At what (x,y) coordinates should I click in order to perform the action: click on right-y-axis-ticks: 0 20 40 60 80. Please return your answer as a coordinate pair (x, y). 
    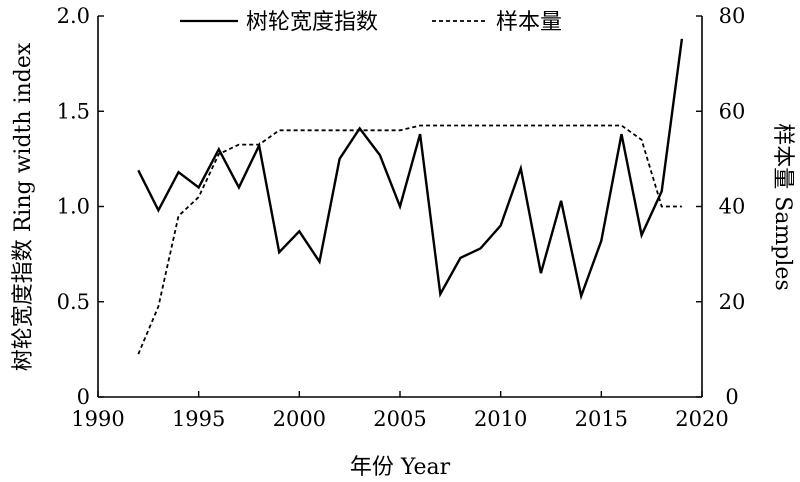
    Looking at the image, I should click on (720, 206).